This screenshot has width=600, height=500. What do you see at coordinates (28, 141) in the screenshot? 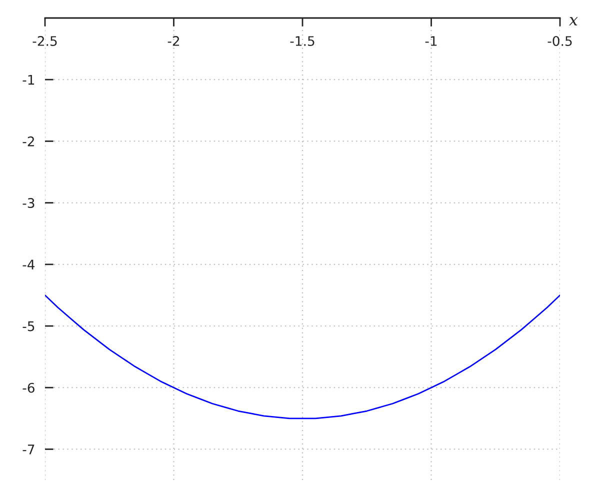
I see `y-tick-label: -2` at bounding box center [28, 141].